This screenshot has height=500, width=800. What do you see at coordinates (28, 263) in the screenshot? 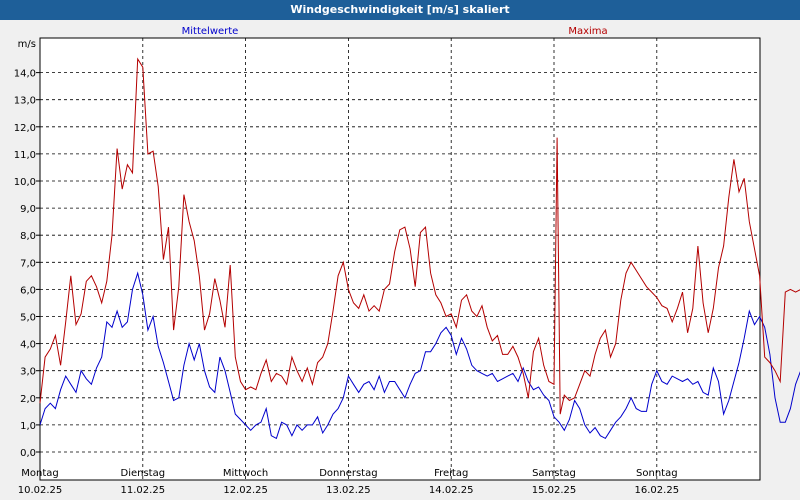
I see `y-tick-label: 7,0` at bounding box center [28, 263].